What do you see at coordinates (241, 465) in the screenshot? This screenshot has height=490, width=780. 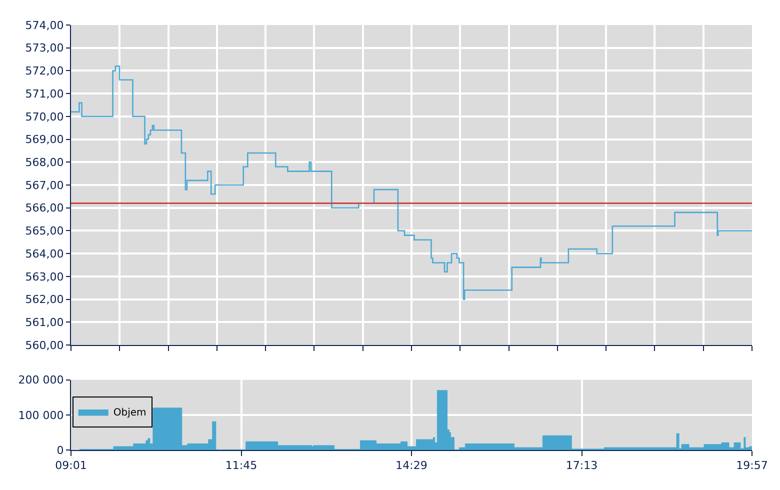 I see `x-tick-label: 11:45` at bounding box center [241, 465].